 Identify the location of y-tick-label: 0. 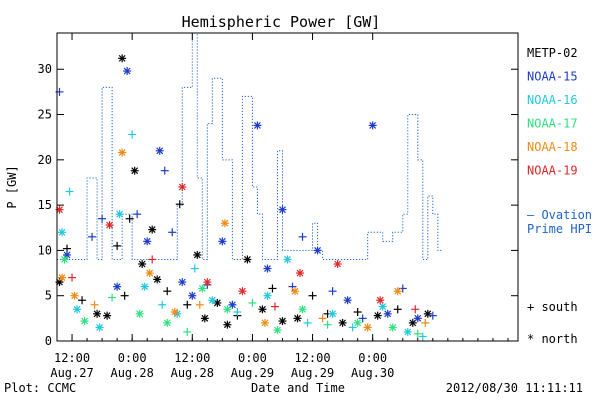
(48, 341).